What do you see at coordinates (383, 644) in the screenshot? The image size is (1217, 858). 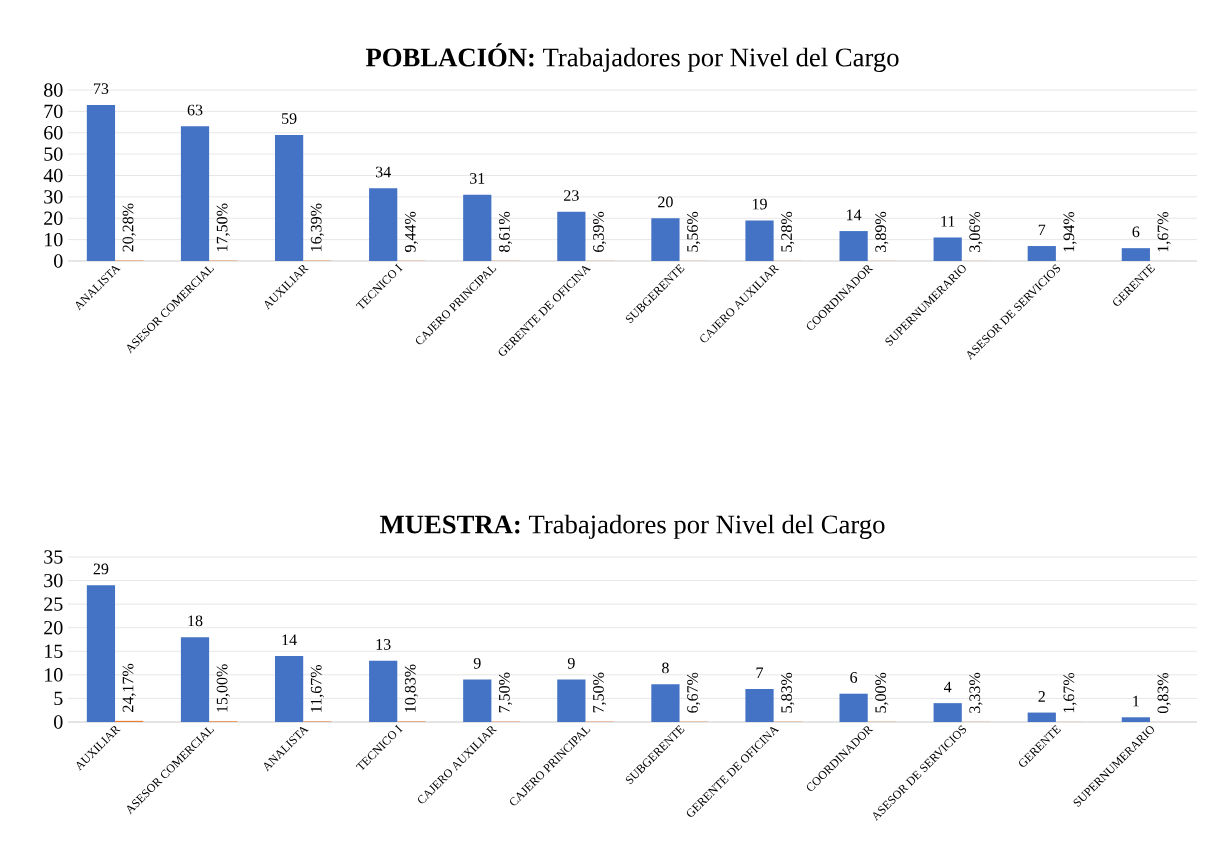 I see `data-label: 13` at bounding box center [383, 644].